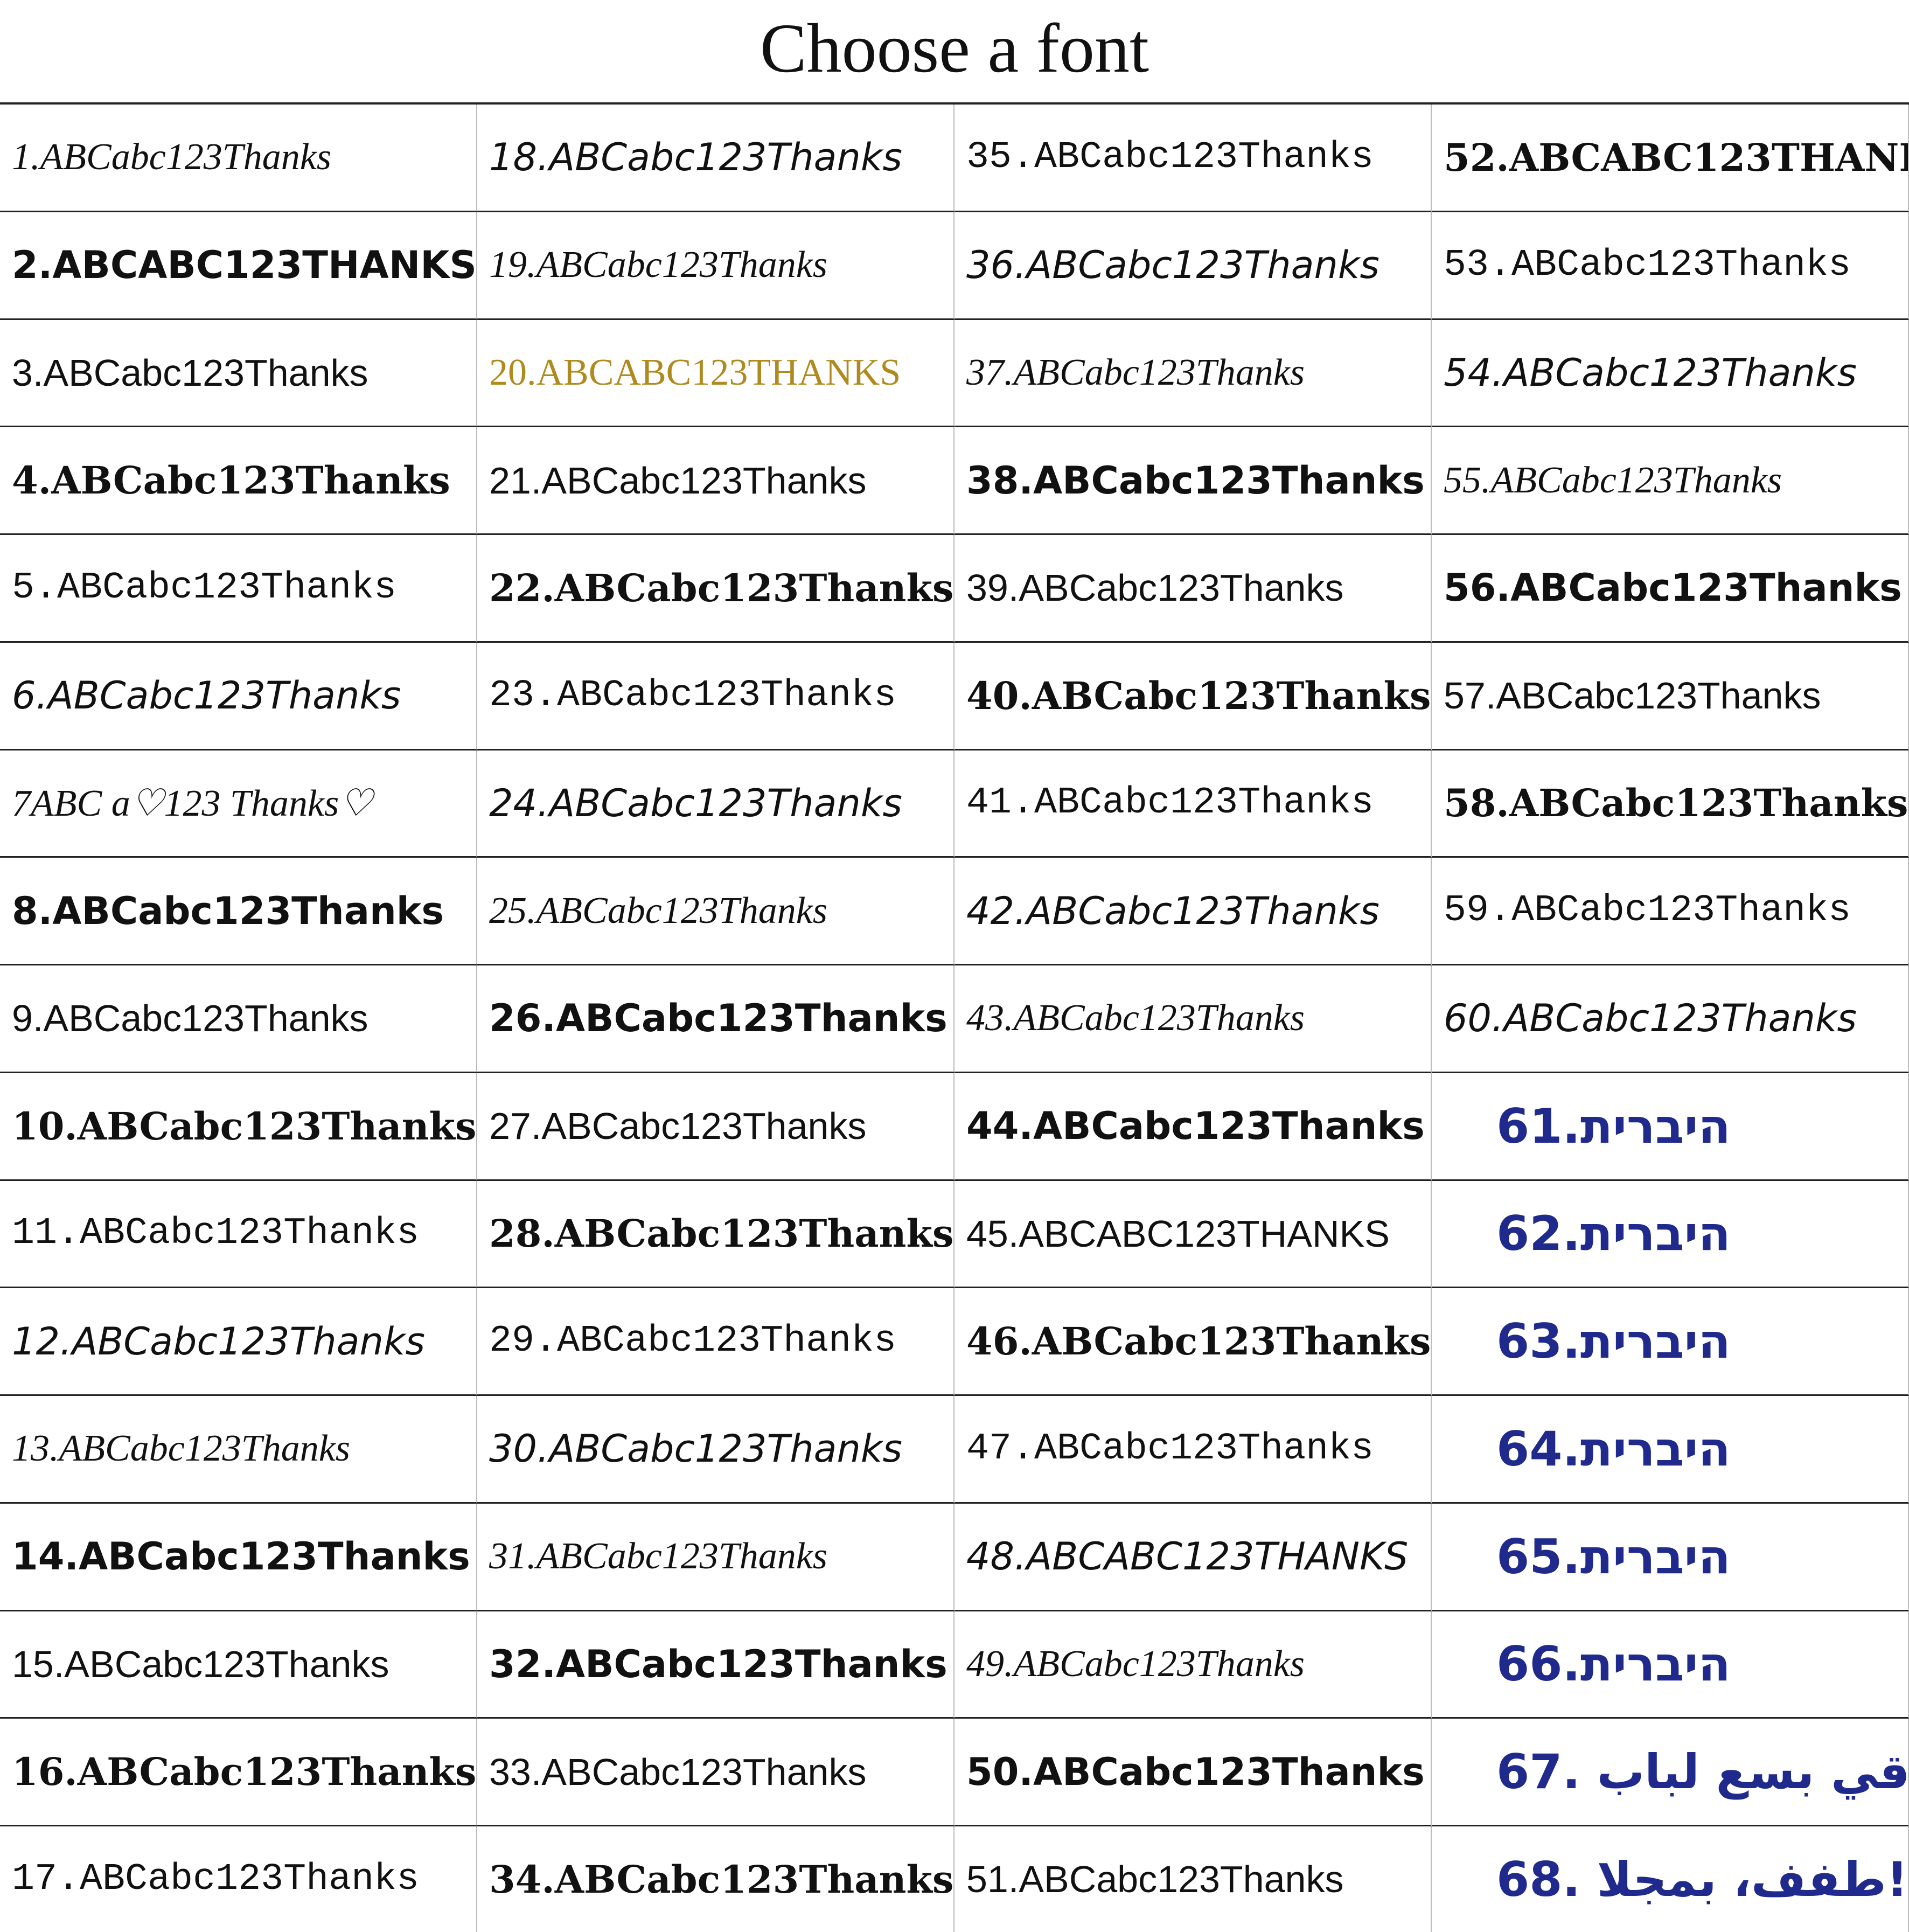 The height and width of the screenshot is (1932, 1909). I want to click on font-option: 51.ABCabc123Thanks, so click(1193, 1879).